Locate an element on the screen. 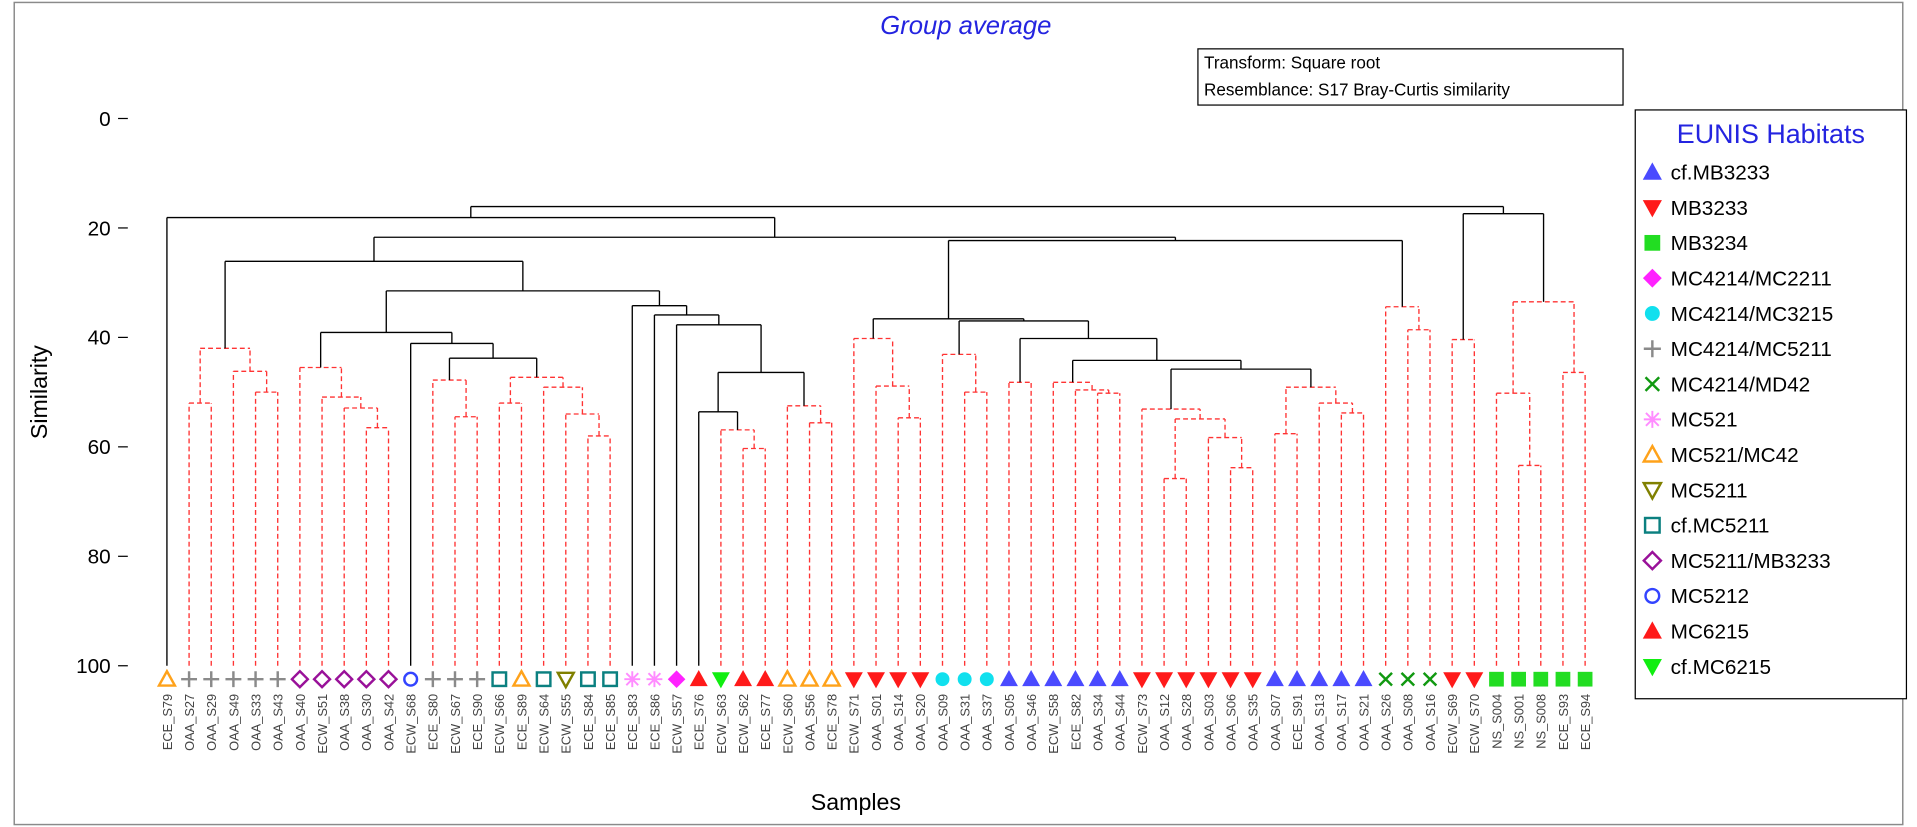  legend-item: cf.MC5211 is located at coordinates (1706, 526).